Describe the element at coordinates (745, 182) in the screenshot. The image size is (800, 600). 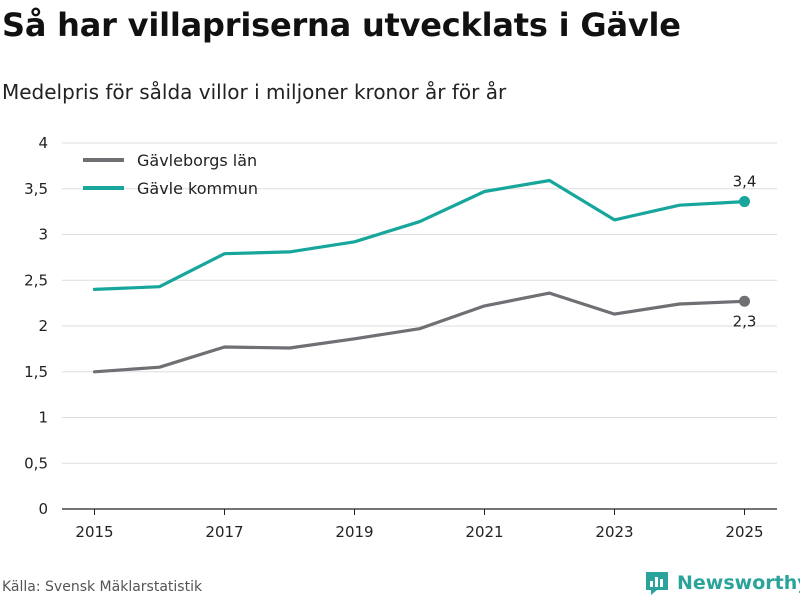
I see `series-end-label-1: 3,4` at that location.